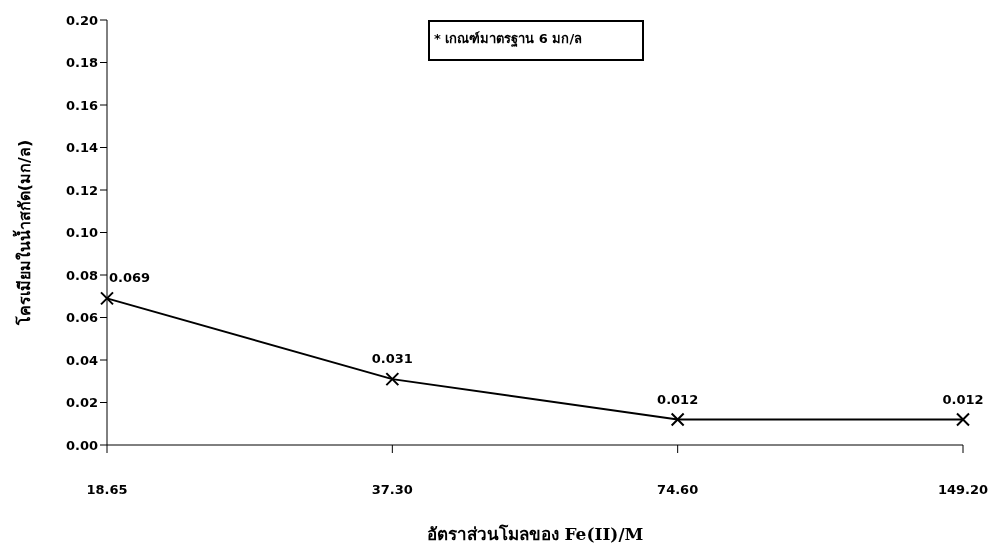 Image resolution: width=1007 pixels, height=556 pixels. Describe the element at coordinates (23, 233) in the screenshot. I see `y-axis-title: โครเมียมในน้ำสกัด(มก/ล)` at that location.